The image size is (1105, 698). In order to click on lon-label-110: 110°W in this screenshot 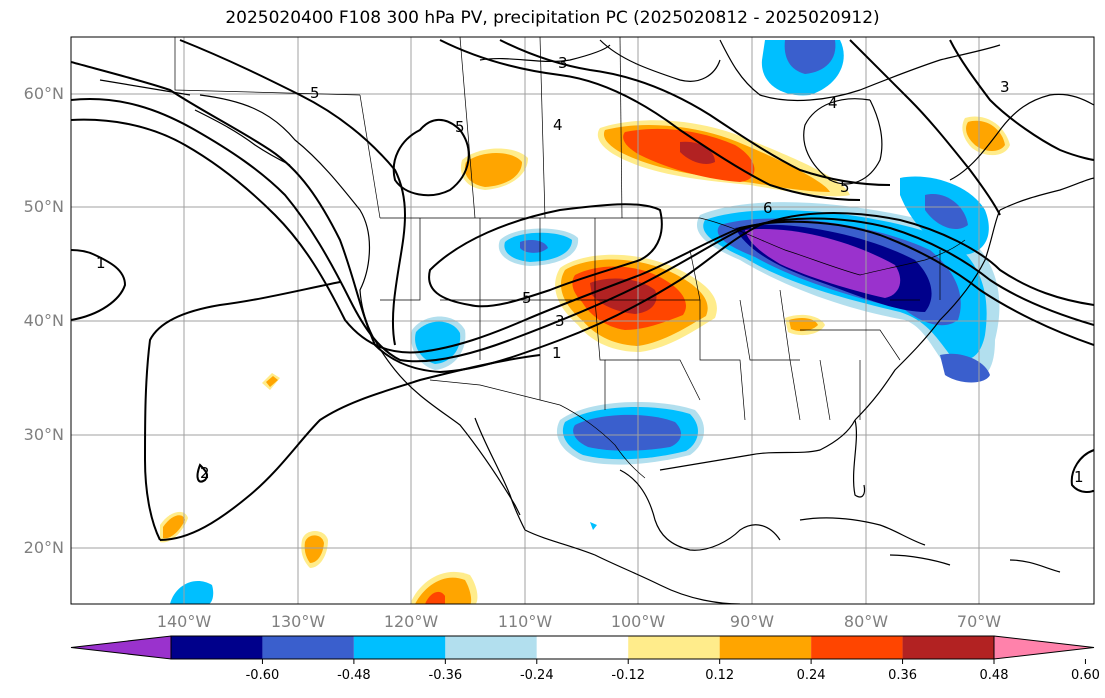, I will do `click(525, 621)`.